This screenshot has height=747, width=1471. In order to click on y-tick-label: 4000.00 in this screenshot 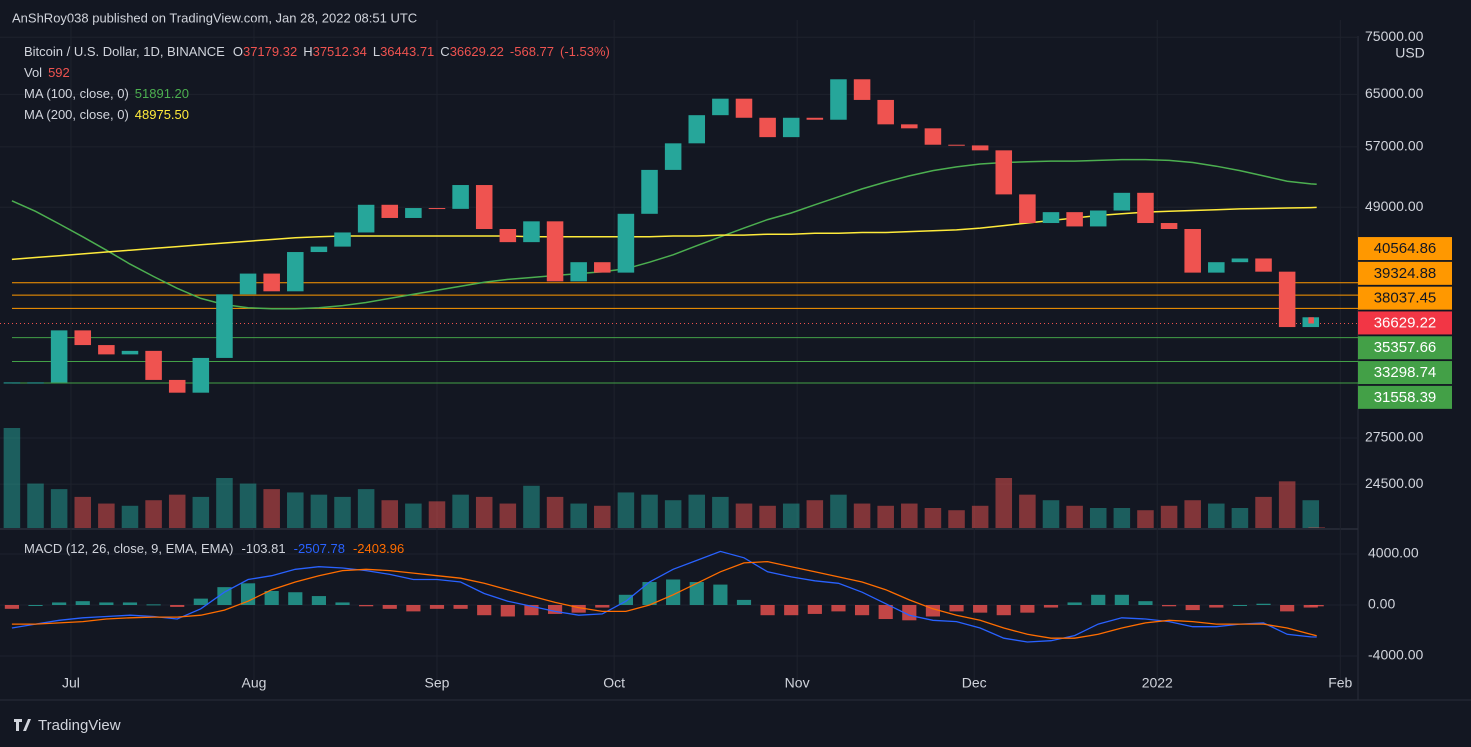, I will do `click(1393, 553)`.